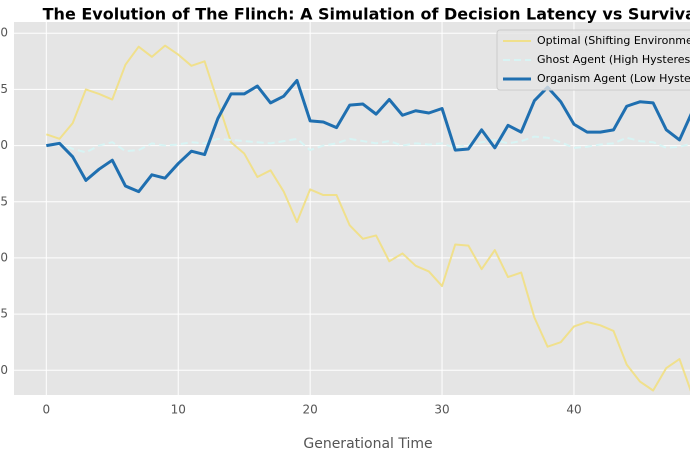  What do you see at coordinates (368, 144) in the screenshot?
I see `series-line` at bounding box center [368, 144].